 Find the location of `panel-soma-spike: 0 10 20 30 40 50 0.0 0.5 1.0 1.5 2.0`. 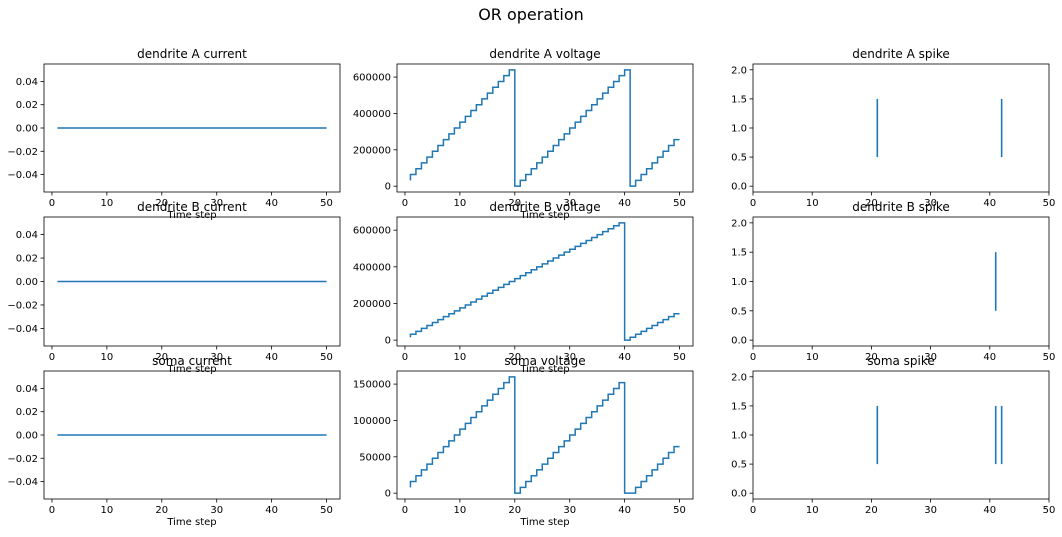

panel-soma-spike: 0 10 20 30 40 50 0.0 0.5 1.0 1.5 2.0 is located at coordinates (893, 443).